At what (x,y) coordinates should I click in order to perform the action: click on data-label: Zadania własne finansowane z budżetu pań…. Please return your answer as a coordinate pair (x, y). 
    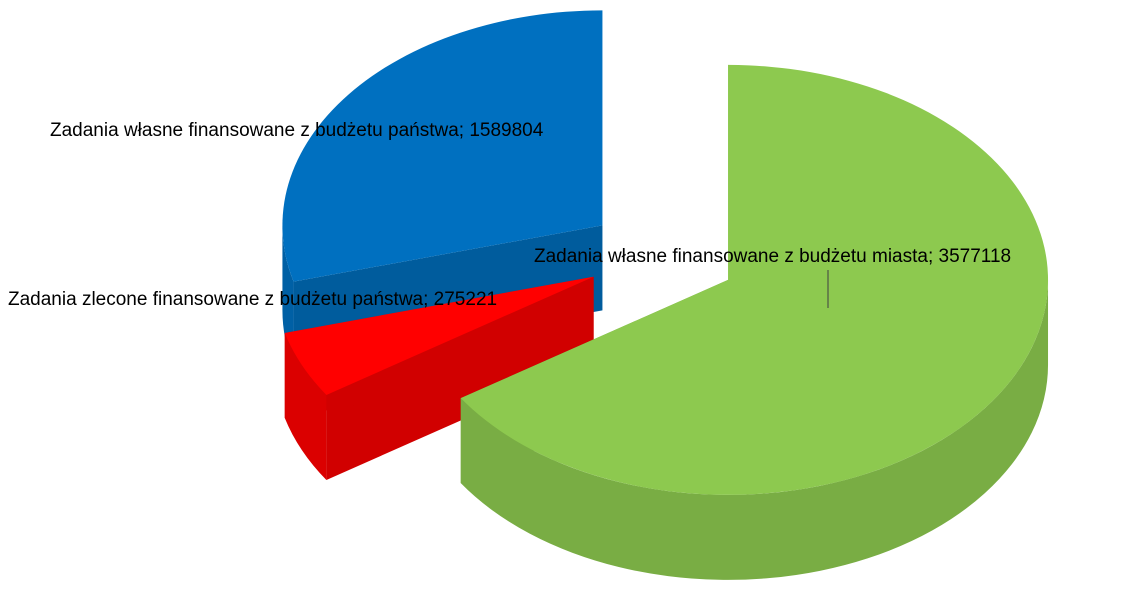
    Looking at the image, I should click on (297, 130).